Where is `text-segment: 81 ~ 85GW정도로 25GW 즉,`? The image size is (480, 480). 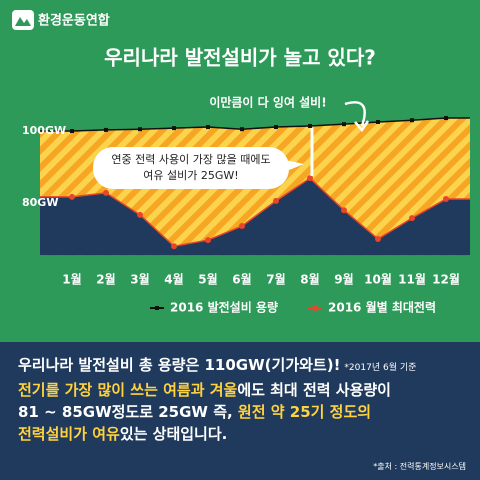
text-segment: 81 ~ 85GW정도로 25GW 즉, is located at coordinates (128, 412).